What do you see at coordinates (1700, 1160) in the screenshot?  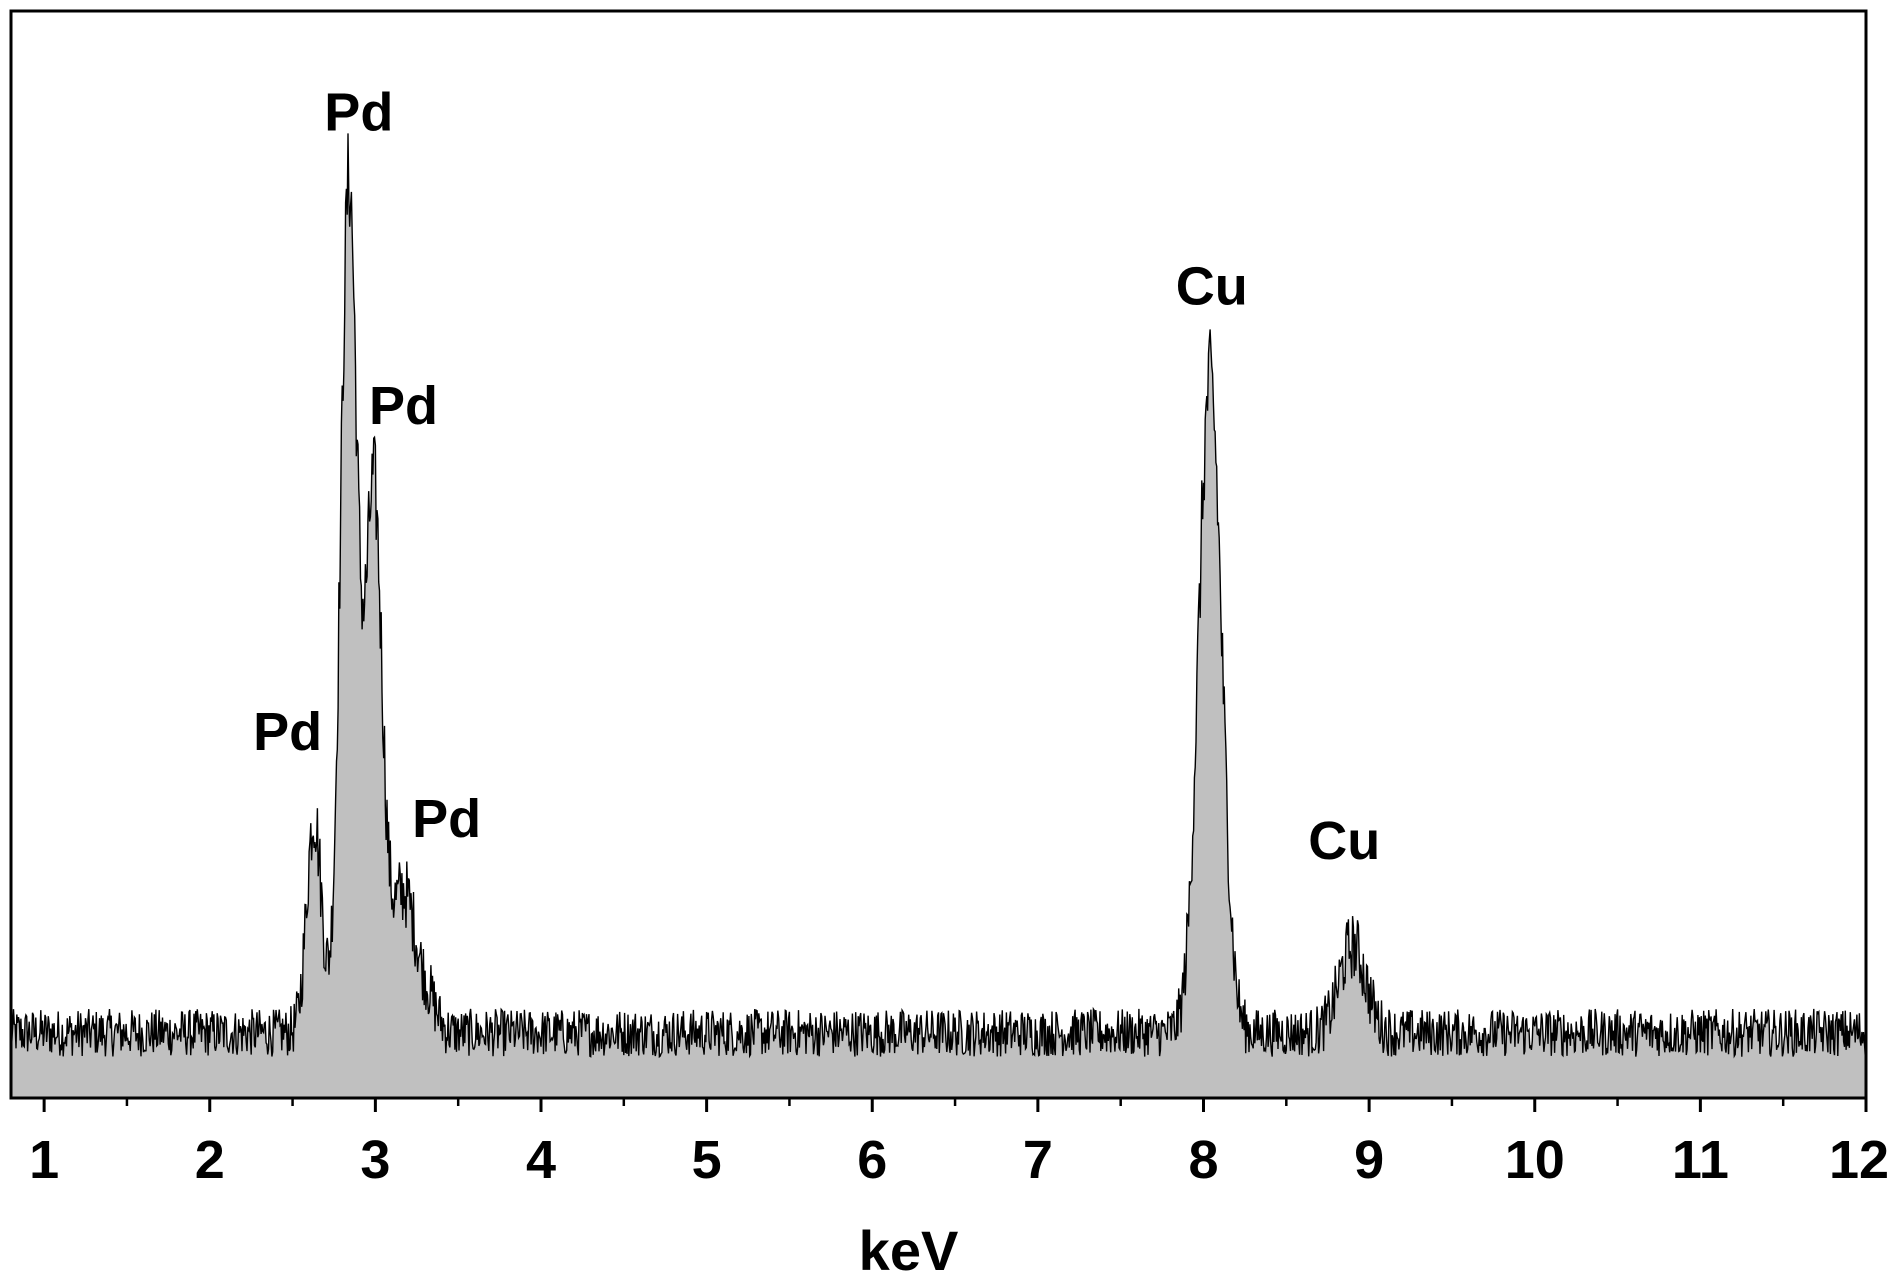 I see `x-tick-label: 11` at bounding box center [1700, 1160].